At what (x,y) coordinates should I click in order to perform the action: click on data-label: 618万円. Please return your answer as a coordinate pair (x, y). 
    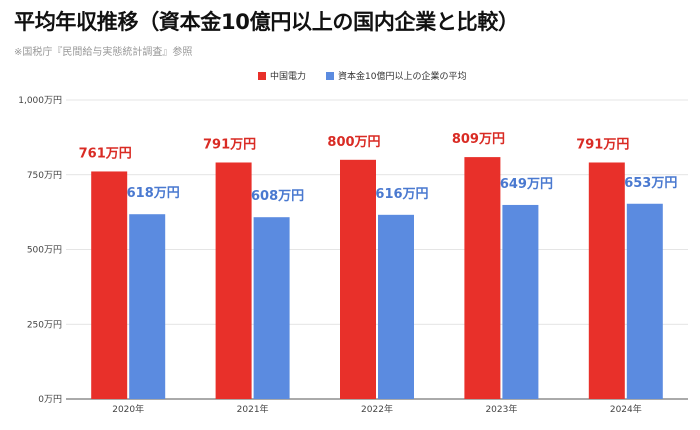
    Looking at the image, I should click on (153, 193).